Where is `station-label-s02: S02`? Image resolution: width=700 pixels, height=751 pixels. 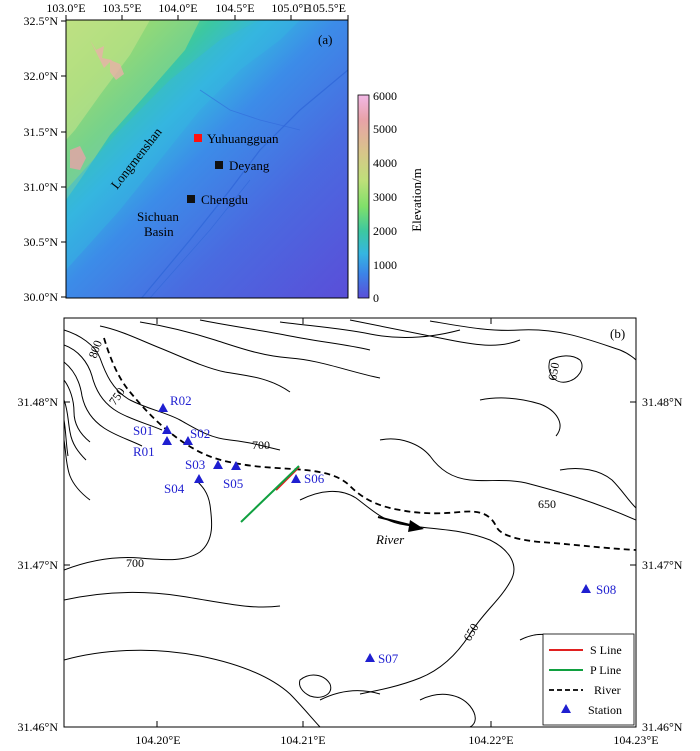
station-label-s02: S02 is located at coordinates (200, 433).